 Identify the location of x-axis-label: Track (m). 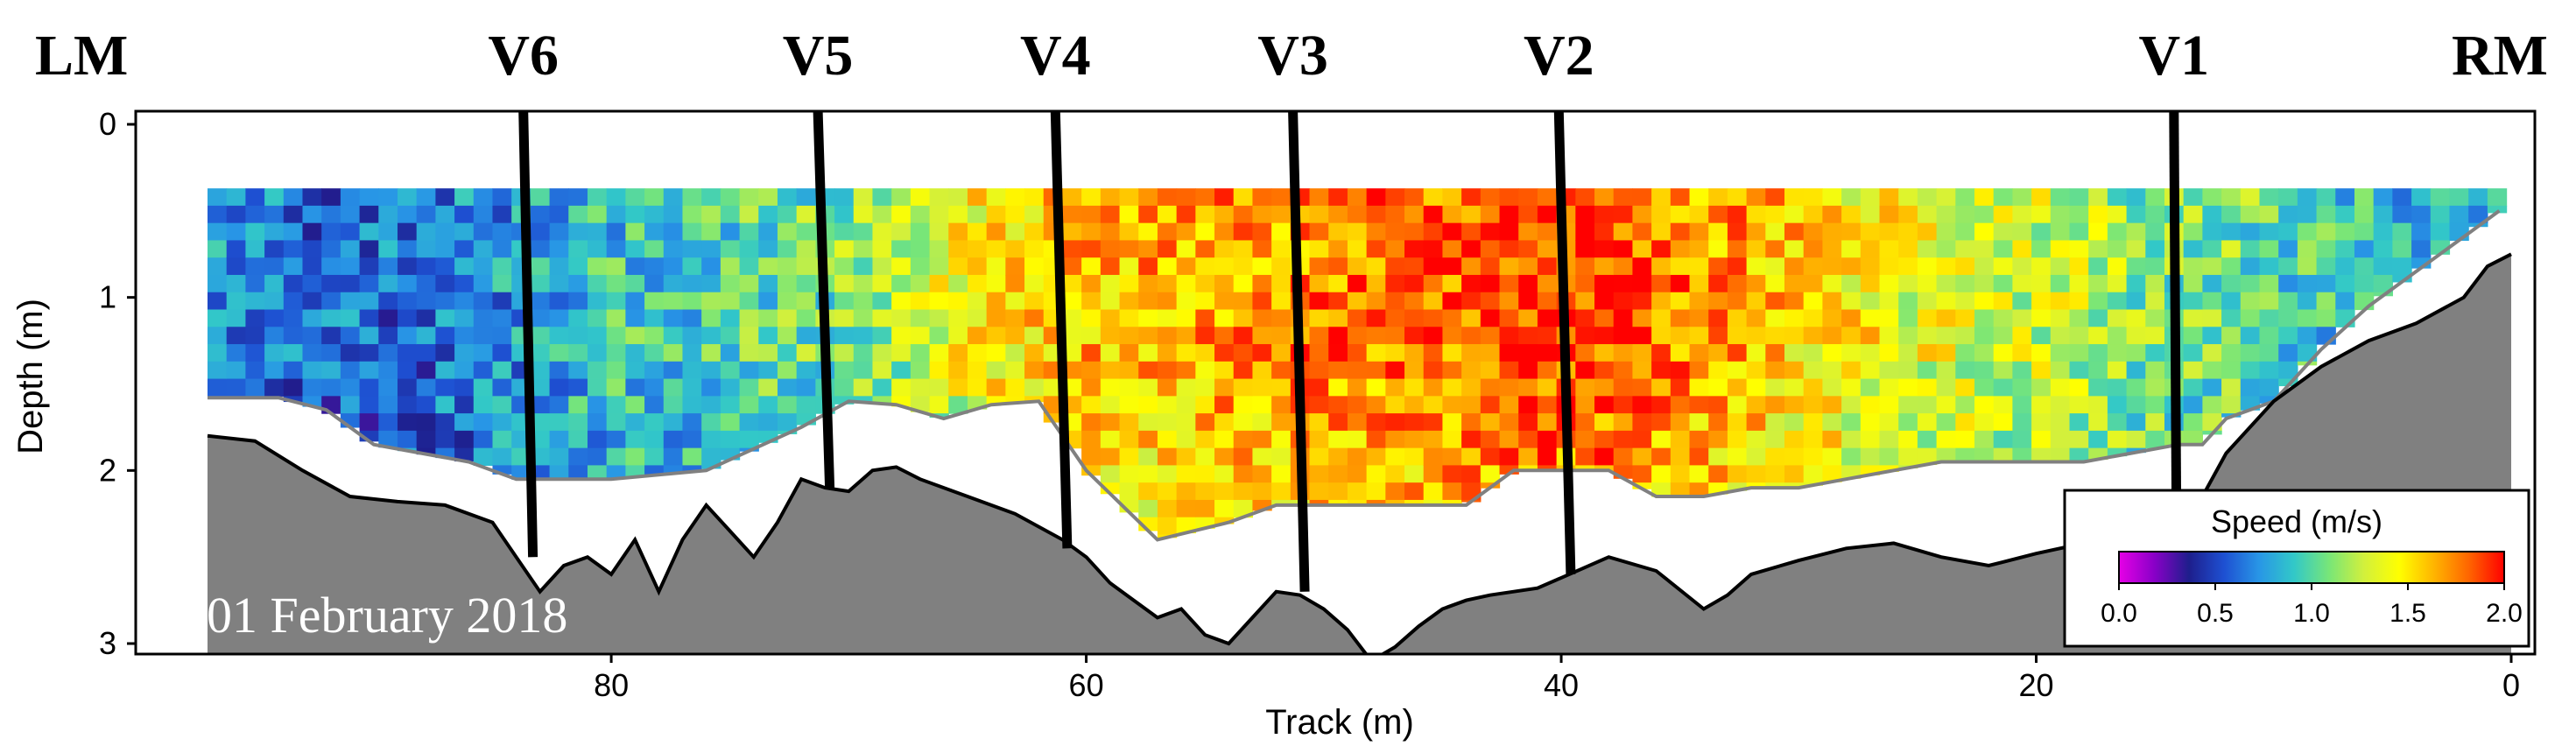
(1339, 722).